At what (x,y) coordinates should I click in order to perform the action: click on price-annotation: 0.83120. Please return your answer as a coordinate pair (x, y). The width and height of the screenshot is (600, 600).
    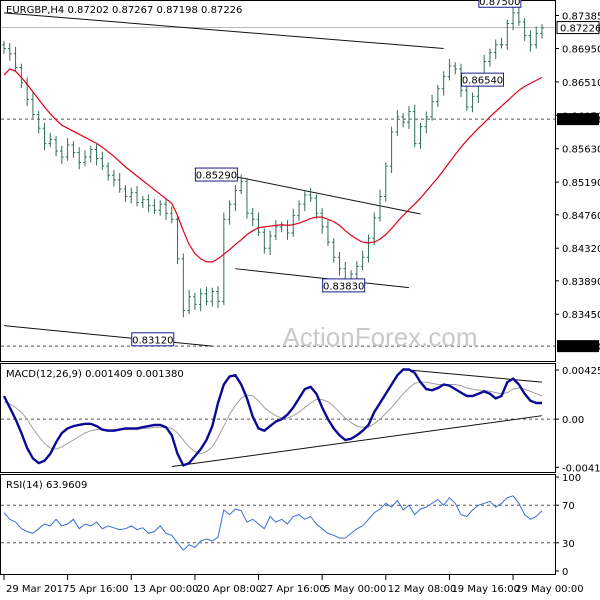
    Looking at the image, I should click on (153, 339).